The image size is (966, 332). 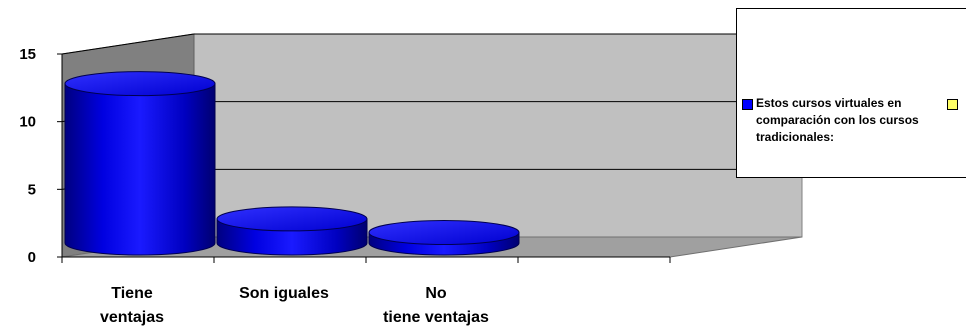 I want to click on x-category-label: Tiene ventajas, so click(x=132, y=305).